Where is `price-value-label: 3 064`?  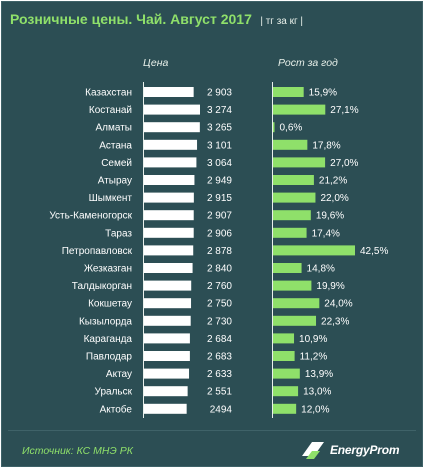
price-value-label: 3 064 is located at coordinates (219, 163).